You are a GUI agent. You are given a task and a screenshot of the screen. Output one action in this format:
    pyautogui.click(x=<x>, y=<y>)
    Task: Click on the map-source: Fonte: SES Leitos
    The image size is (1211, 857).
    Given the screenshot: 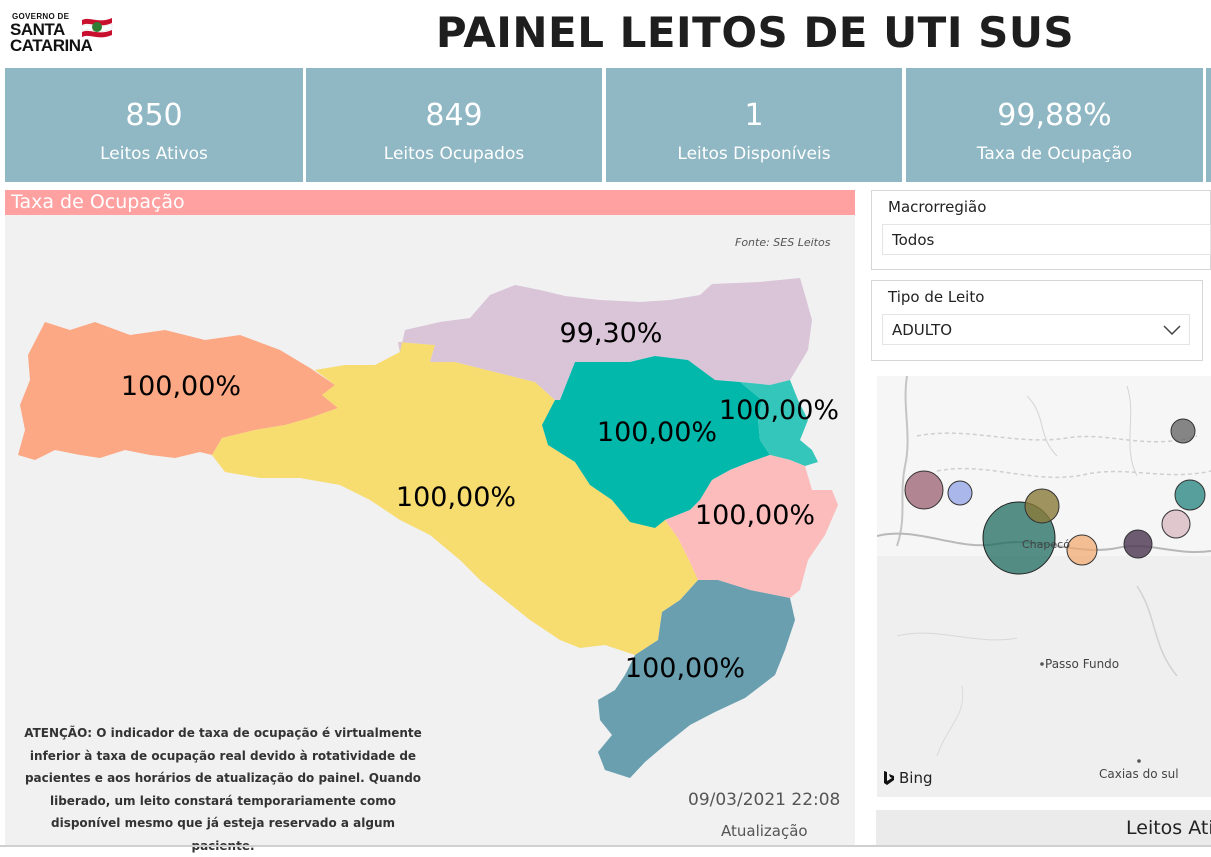 What is the action you would take?
    pyautogui.click(x=783, y=242)
    